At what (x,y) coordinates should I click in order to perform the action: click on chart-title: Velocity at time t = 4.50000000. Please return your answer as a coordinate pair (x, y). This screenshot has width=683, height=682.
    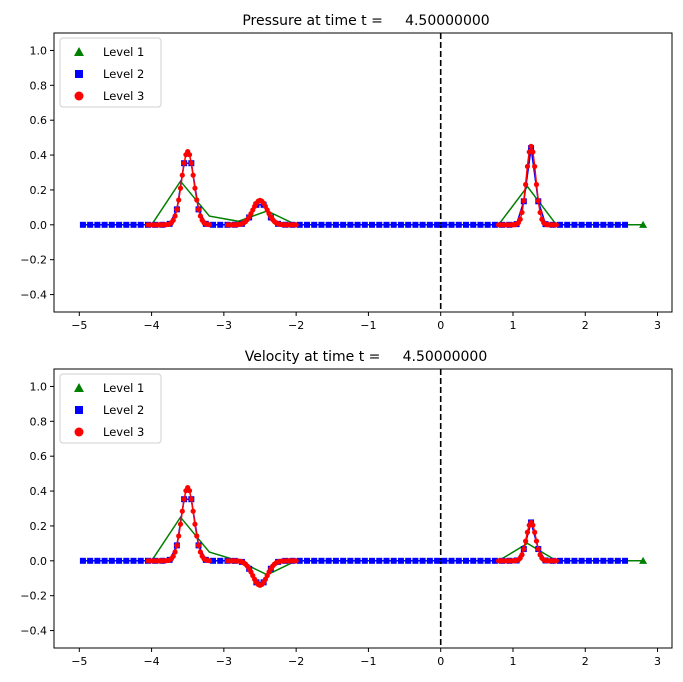
    Looking at the image, I should click on (366, 357).